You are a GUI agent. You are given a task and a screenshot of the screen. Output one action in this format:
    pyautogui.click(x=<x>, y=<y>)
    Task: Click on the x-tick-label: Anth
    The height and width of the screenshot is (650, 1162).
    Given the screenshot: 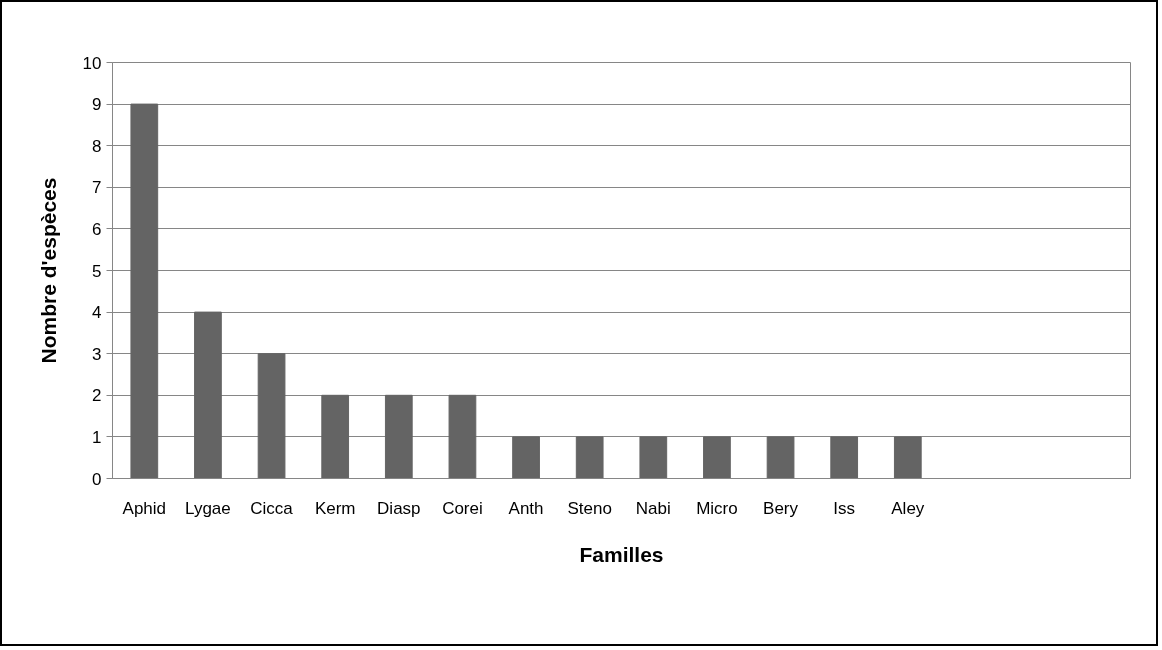 What is the action you would take?
    pyautogui.click(x=526, y=508)
    